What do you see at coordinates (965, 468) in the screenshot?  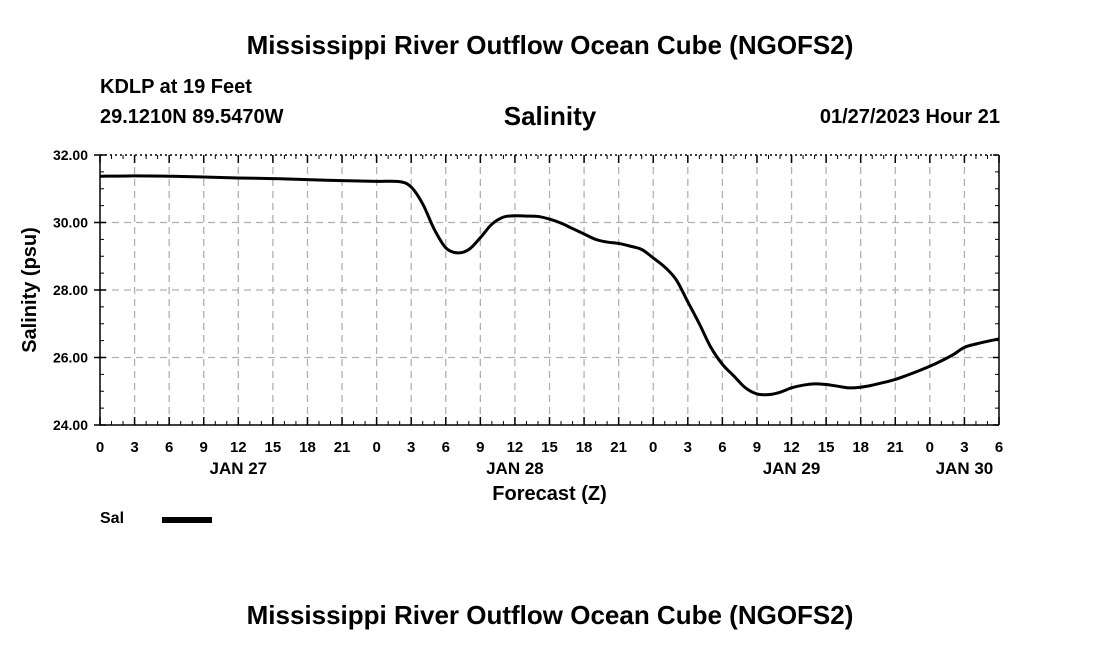 I see `x-date-label: JAN 30` at bounding box center [965, 468].